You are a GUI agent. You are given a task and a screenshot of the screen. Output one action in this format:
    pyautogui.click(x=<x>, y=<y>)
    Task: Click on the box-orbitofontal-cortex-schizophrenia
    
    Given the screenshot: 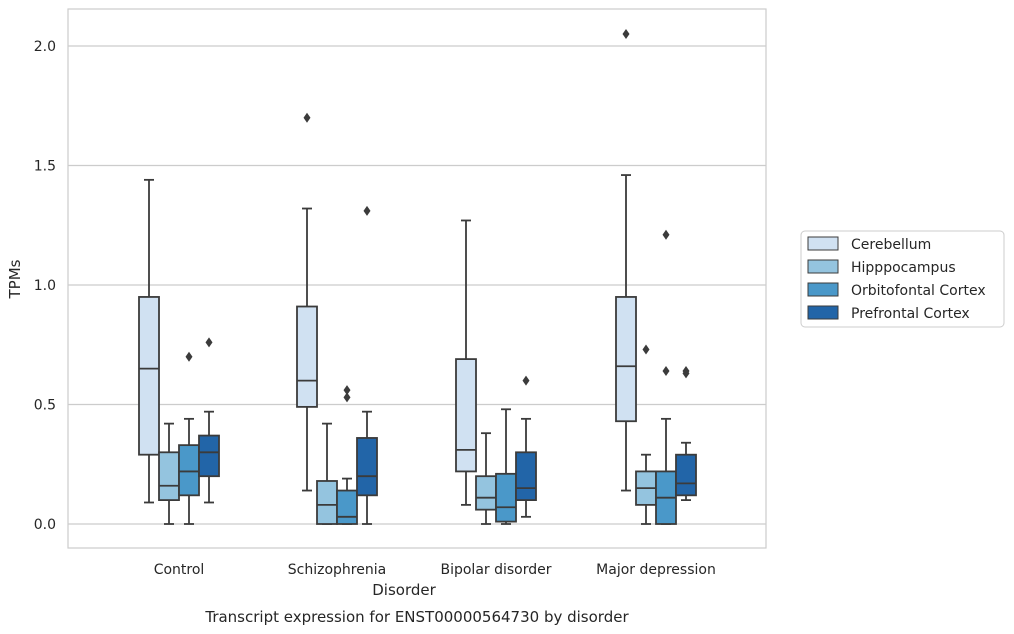 What is the action you would take?
    pyautogui.click(x=347, y=455)
    